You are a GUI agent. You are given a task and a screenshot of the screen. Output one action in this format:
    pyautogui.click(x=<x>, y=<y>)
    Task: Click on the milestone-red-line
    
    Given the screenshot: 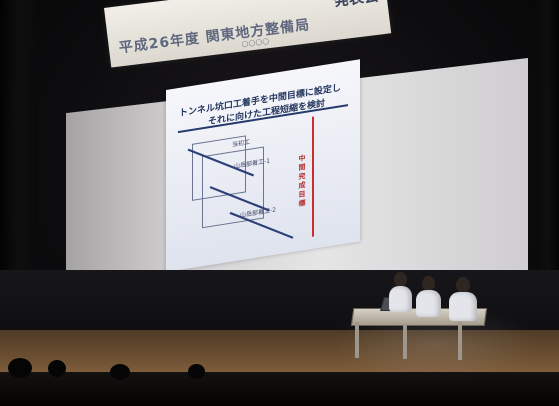 What is the action you would take?
    pyautogui.click(x=313, y=176)
    